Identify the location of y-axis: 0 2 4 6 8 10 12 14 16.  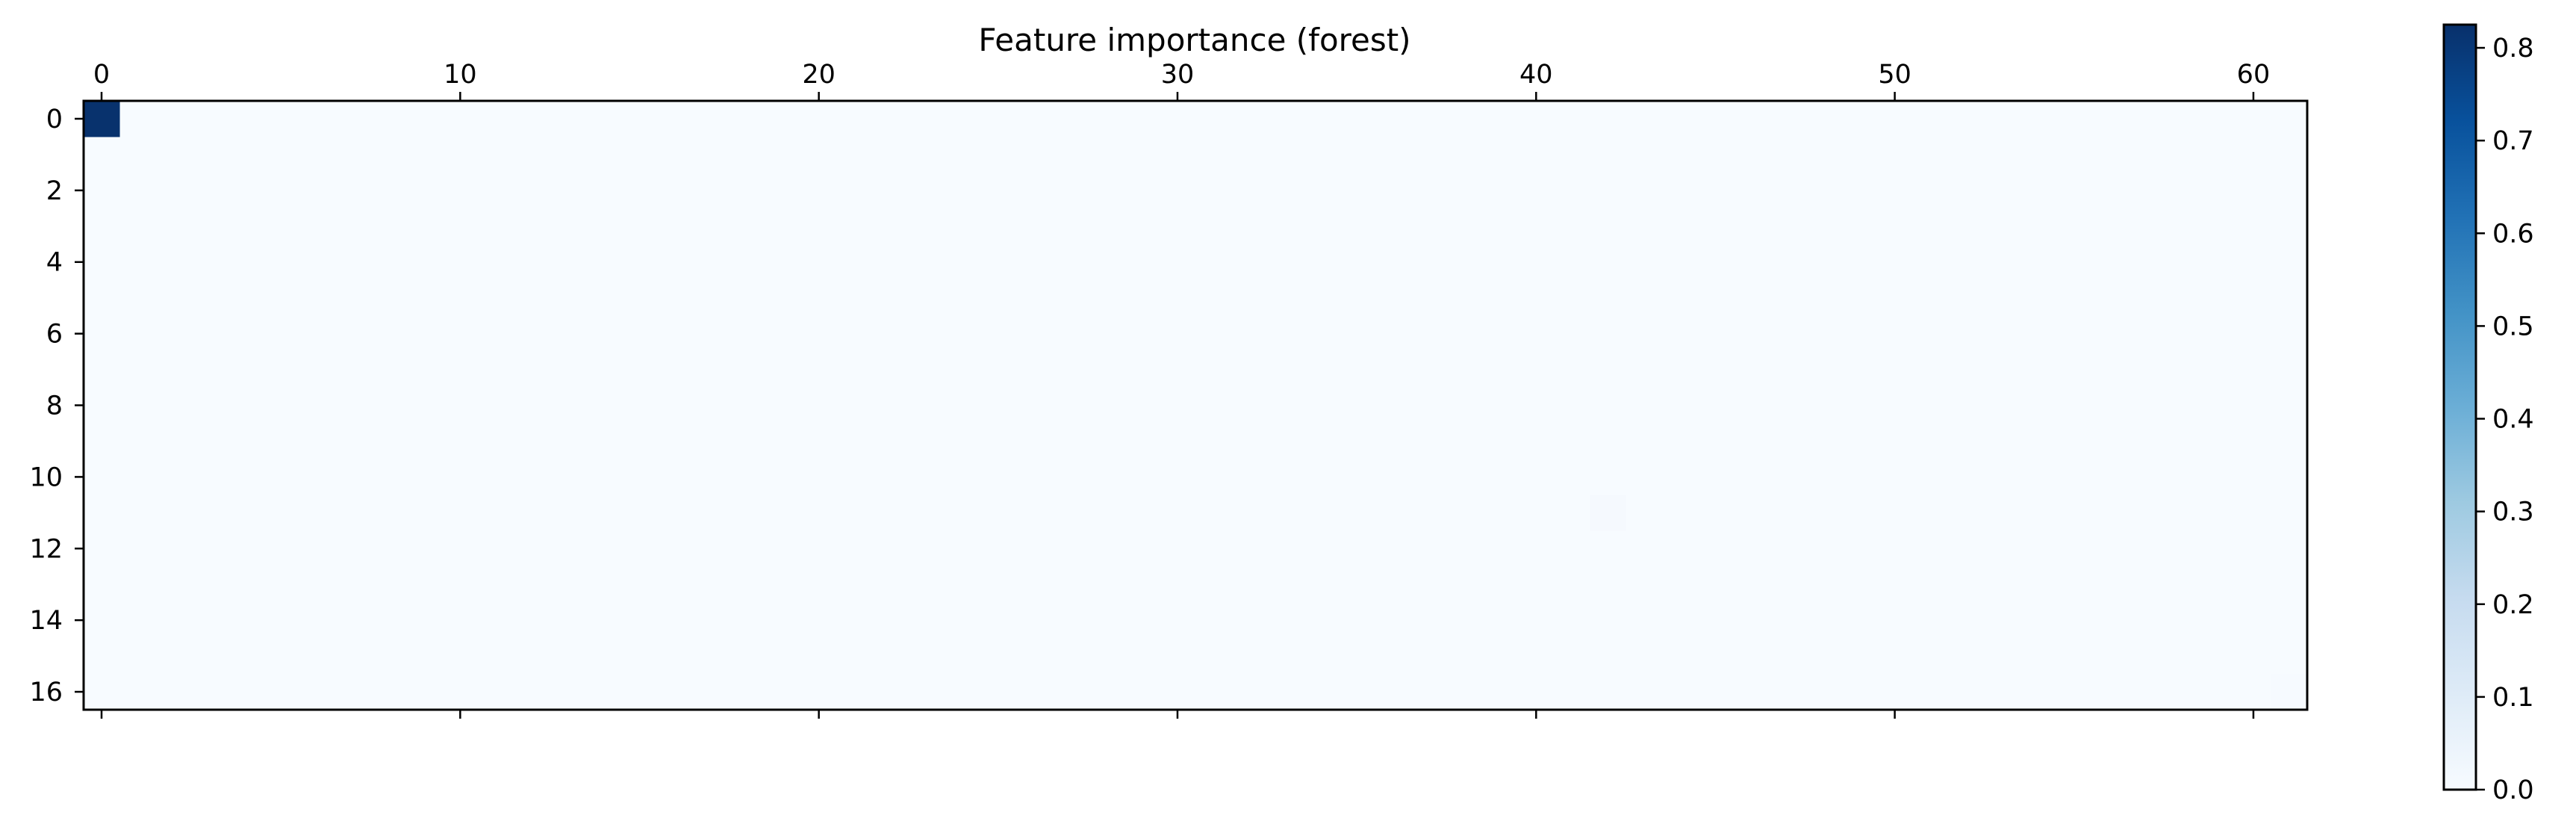
(56, 406).